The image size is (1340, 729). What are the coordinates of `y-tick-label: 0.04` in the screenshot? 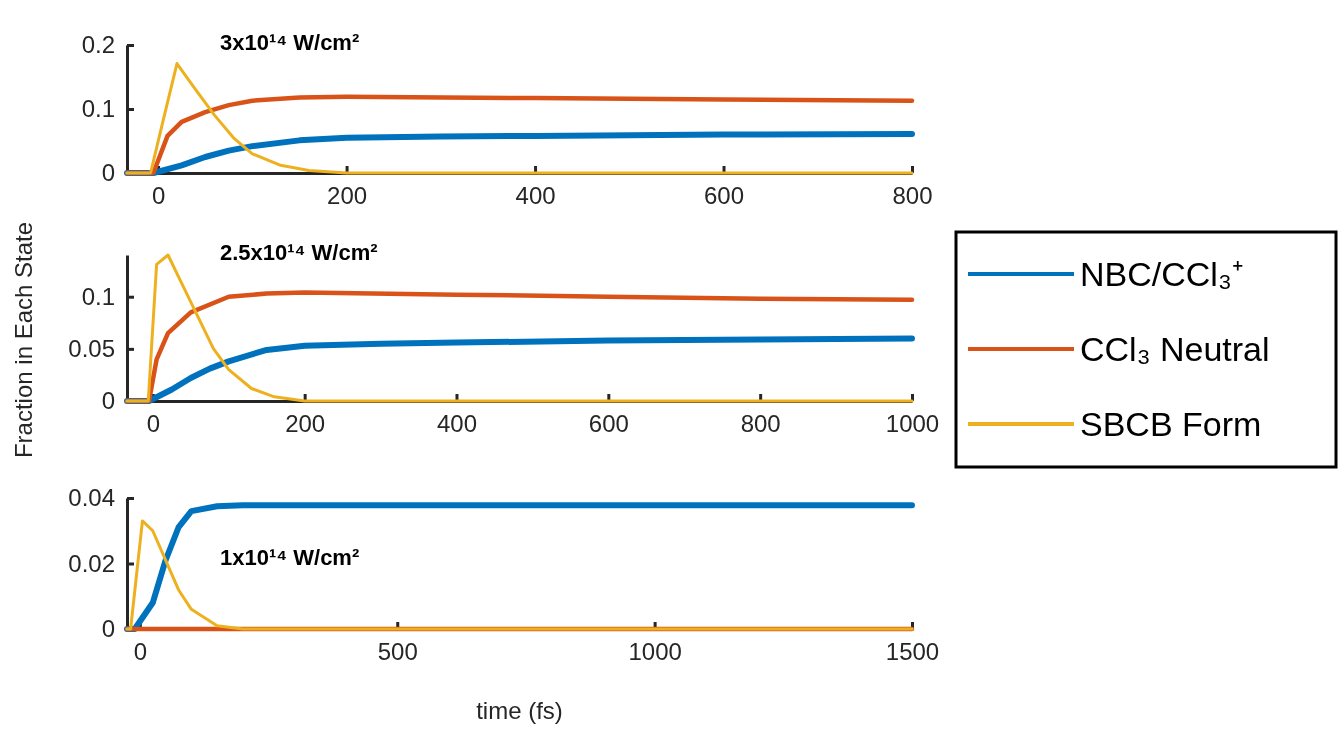 It's located at (91, 498).